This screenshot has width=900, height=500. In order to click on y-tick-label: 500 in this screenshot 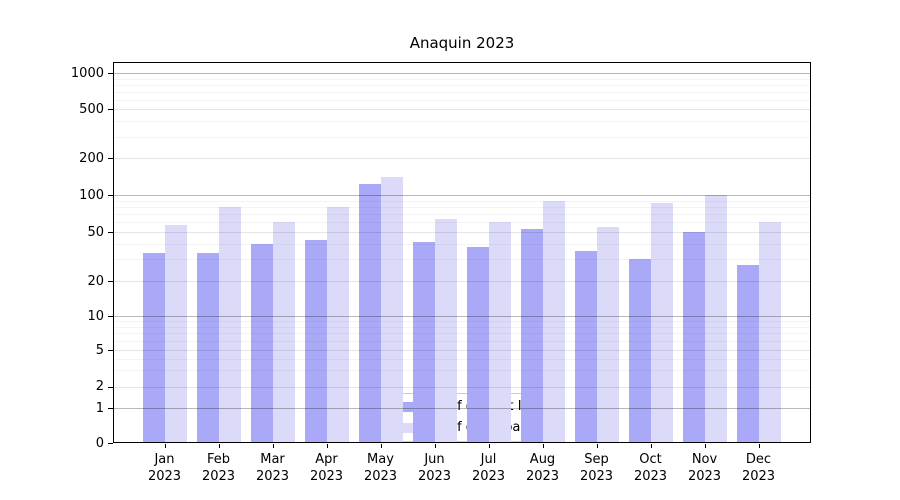, I will do `click(91, 109)`.